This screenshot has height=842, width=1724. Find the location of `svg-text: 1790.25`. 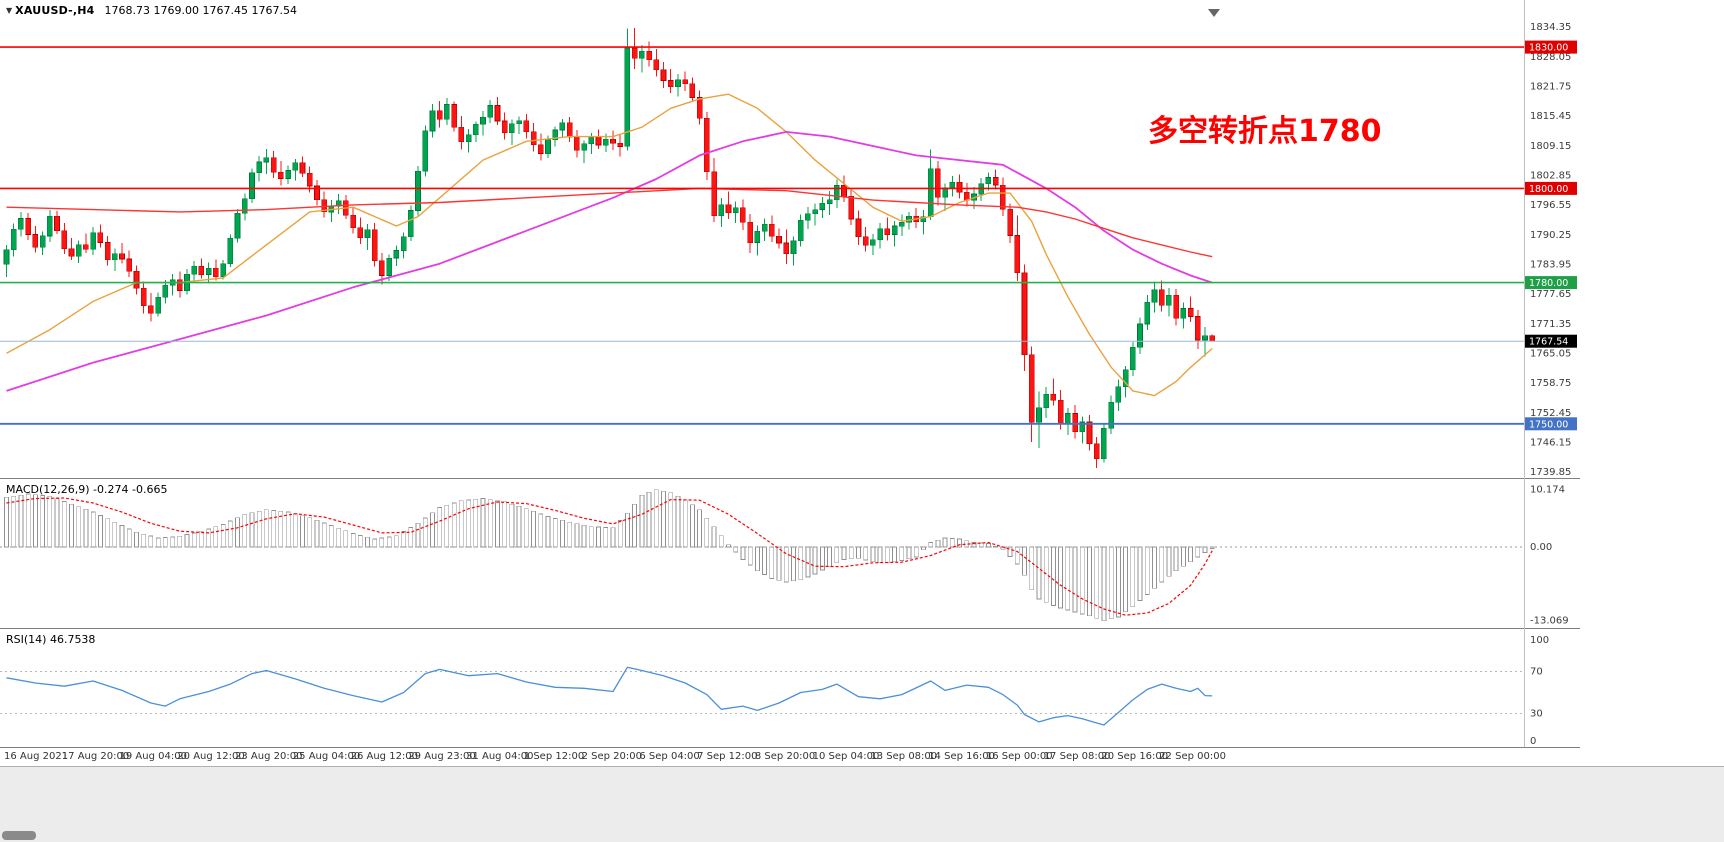

svg-text: 1790.25 is located at coordinates (1550, 235).